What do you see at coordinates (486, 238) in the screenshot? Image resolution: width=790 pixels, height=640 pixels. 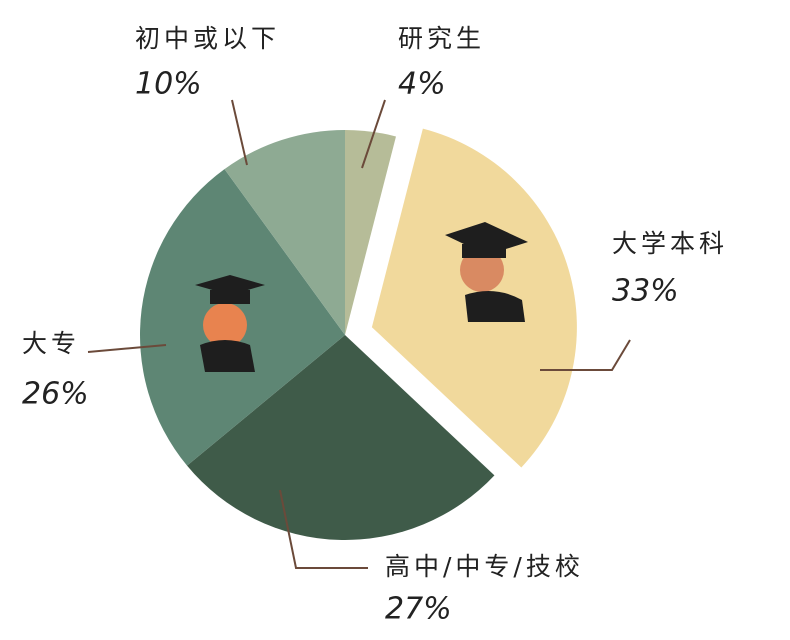 I see `cap` at bounding box center [486, 238].